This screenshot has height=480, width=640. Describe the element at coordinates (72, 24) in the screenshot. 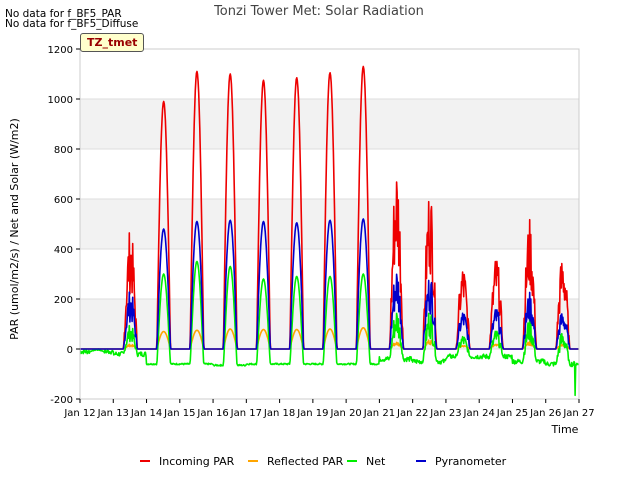

I see `no-data-diffuse-note: No data for f_BF5_Diffuse` at that location.